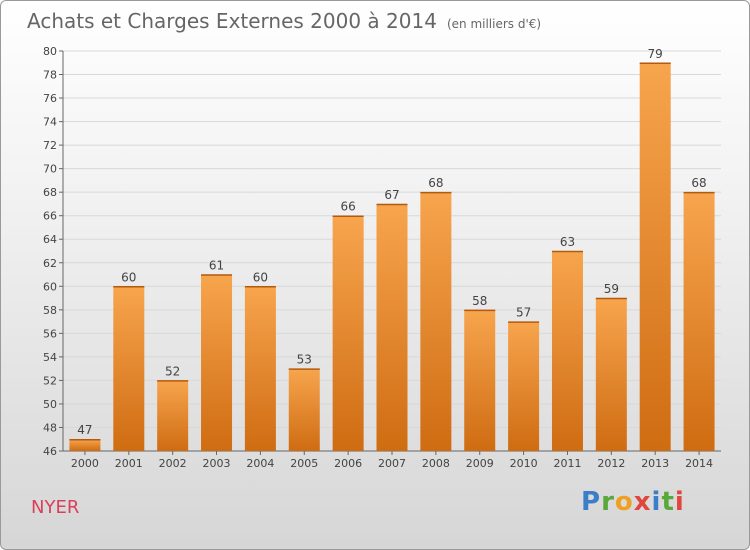  Describe the element at coordinates (567, 242) in the screenshot. I see `bar-value-label: 63` at that location.